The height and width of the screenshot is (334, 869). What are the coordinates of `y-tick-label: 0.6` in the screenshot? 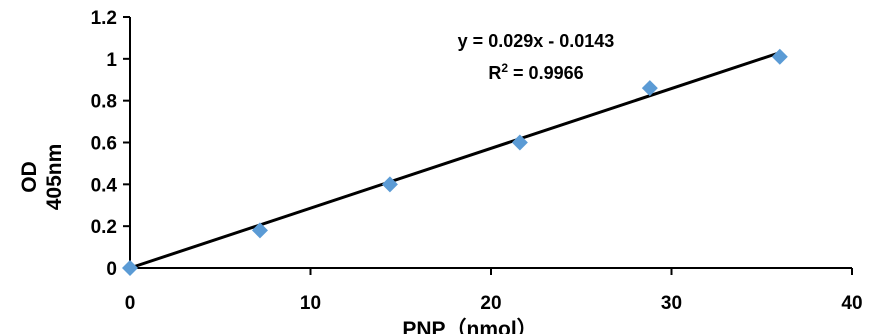 It's located at (104, 144).